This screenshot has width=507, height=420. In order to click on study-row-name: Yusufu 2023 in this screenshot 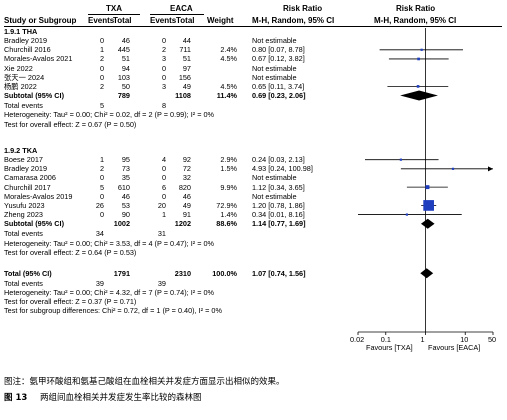, I will do `click(24, 205)`.